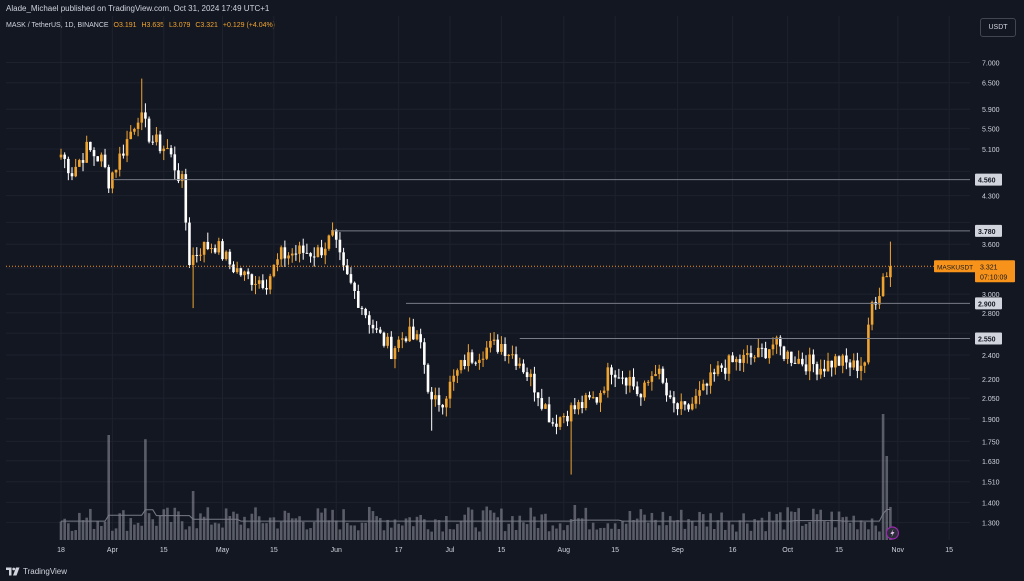  What do you see at coordinates (898, 550) in the screenshot?
I see `x-tick-label: Nov` at bounding box center [898, 550].